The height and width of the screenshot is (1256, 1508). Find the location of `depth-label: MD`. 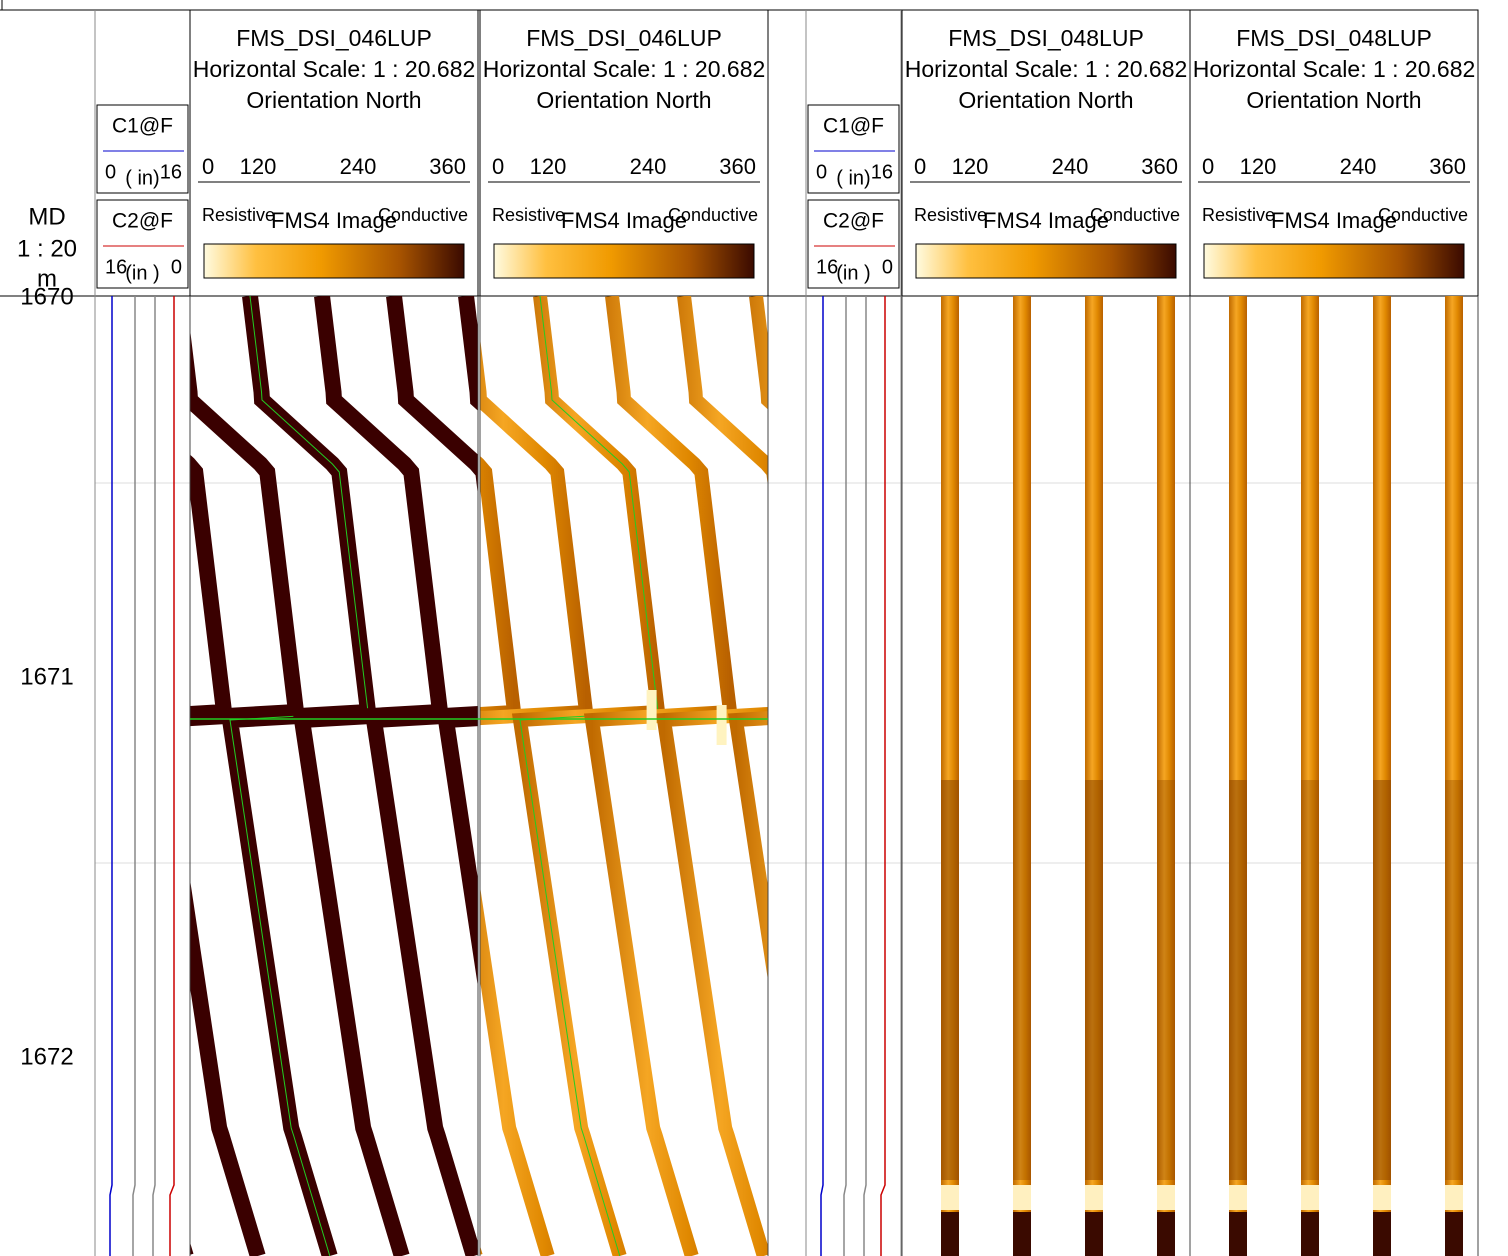

depth-label: MD is located at coordinates (46, 216).